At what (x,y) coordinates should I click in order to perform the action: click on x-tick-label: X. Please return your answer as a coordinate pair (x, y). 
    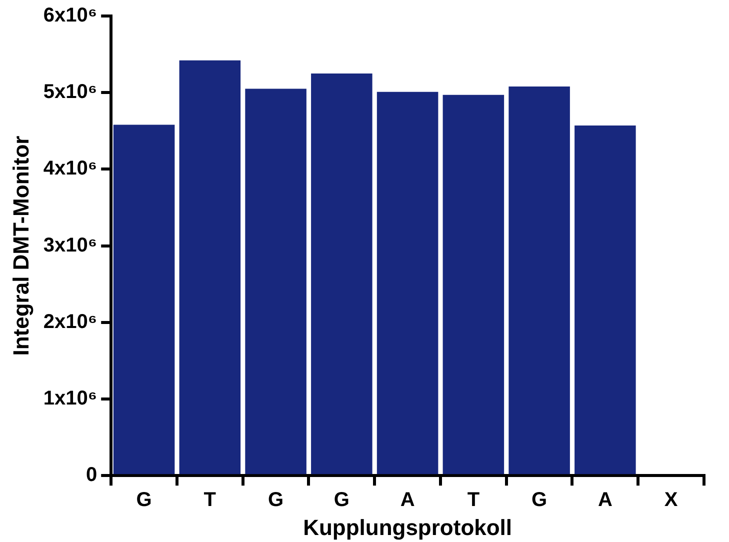
    Looking at the image, I should click on (671, 500).